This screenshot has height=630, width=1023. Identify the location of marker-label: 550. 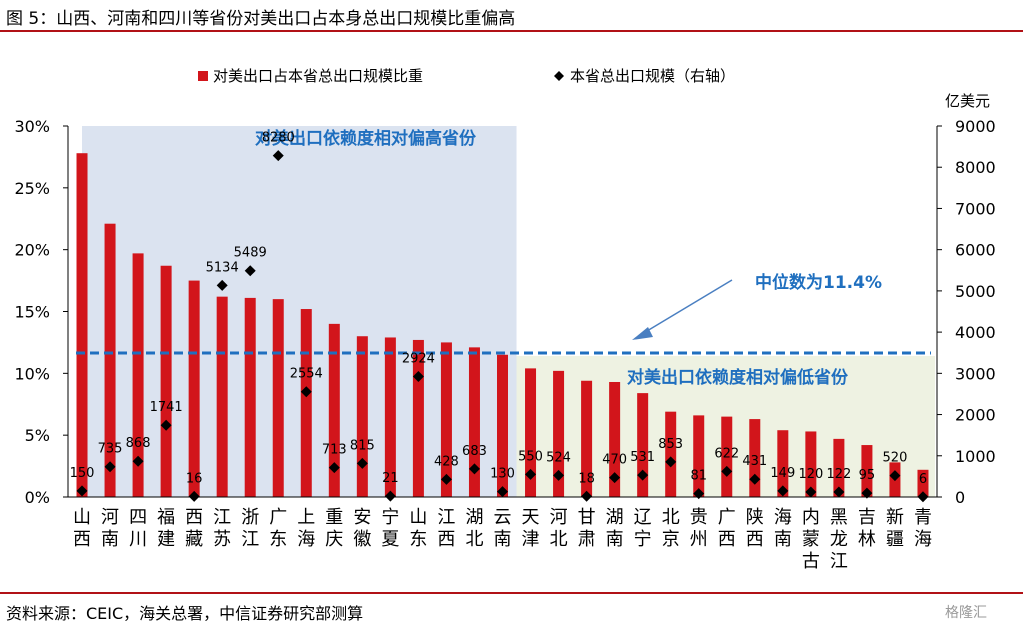
(530, 456).